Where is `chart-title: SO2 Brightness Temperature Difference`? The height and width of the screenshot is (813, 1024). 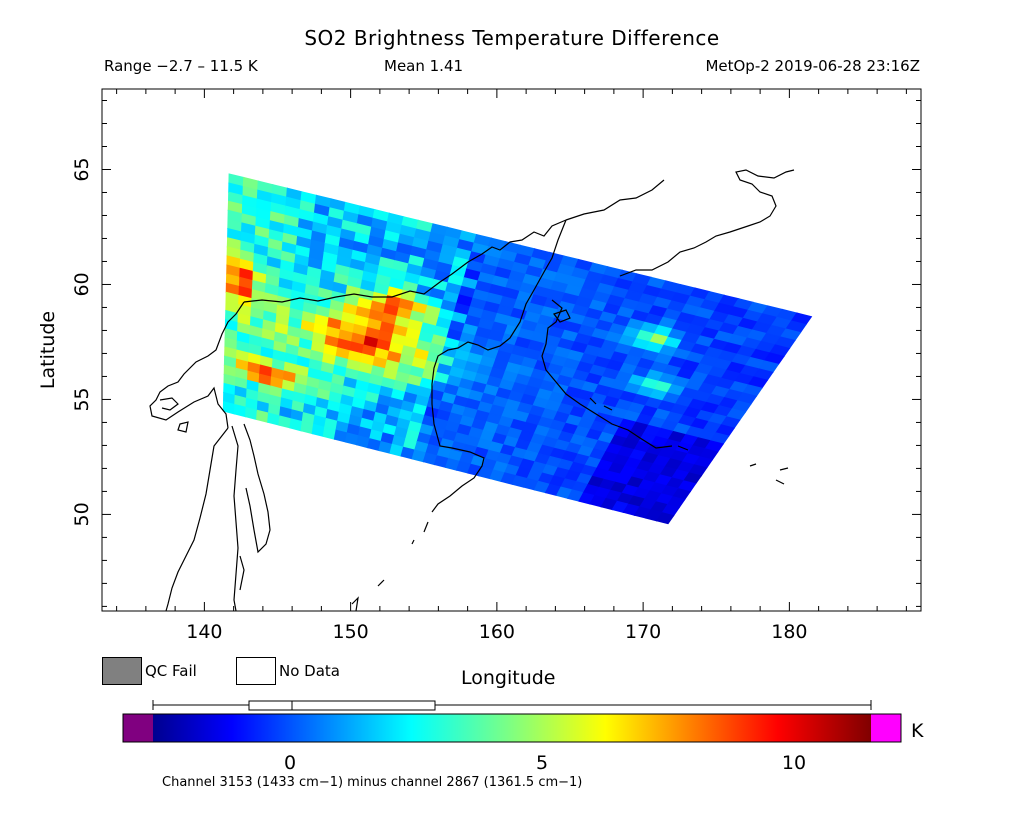
chart-title: SO2 Brightness Temperature Difference is located at coordinates (512, 38).